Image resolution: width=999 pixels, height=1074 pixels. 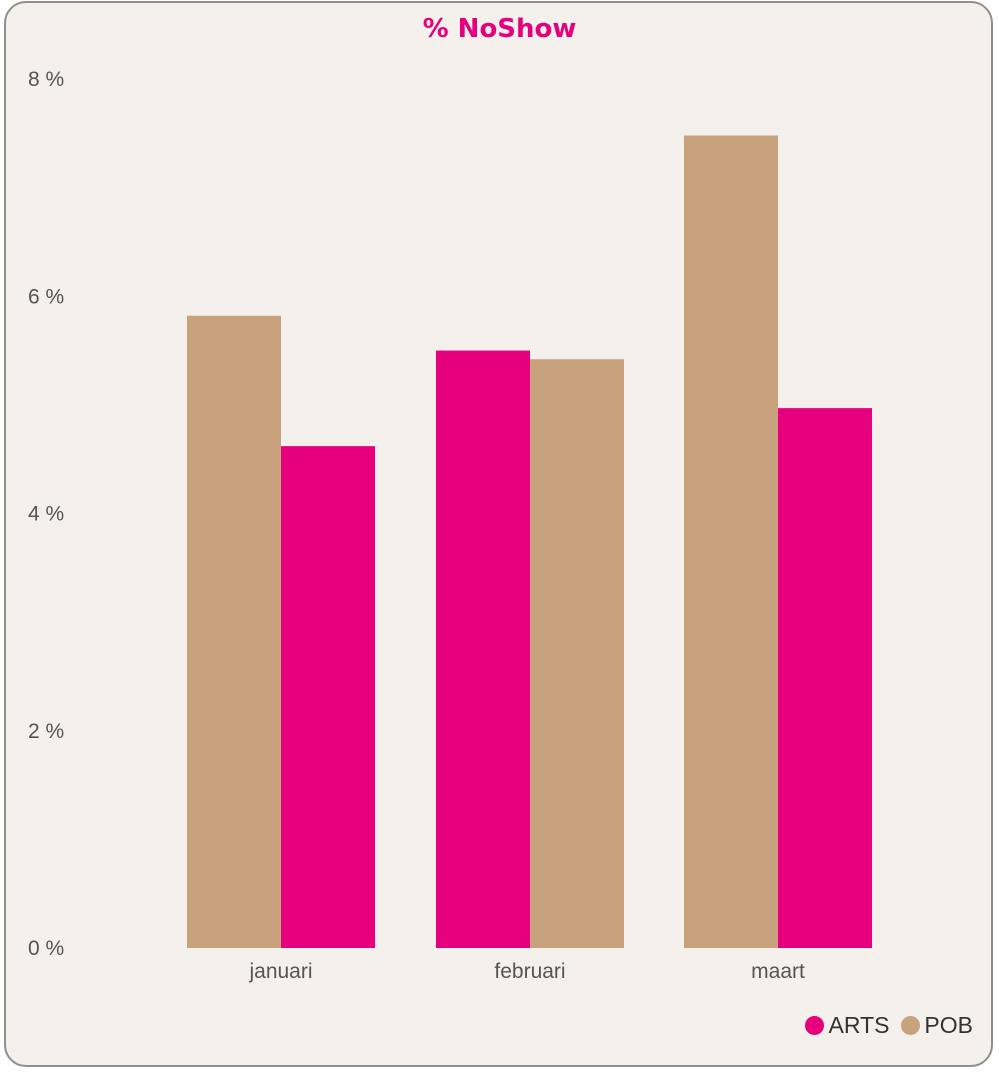 I want to click on legend-item-pob: POB, so click(x=937, y=1025).